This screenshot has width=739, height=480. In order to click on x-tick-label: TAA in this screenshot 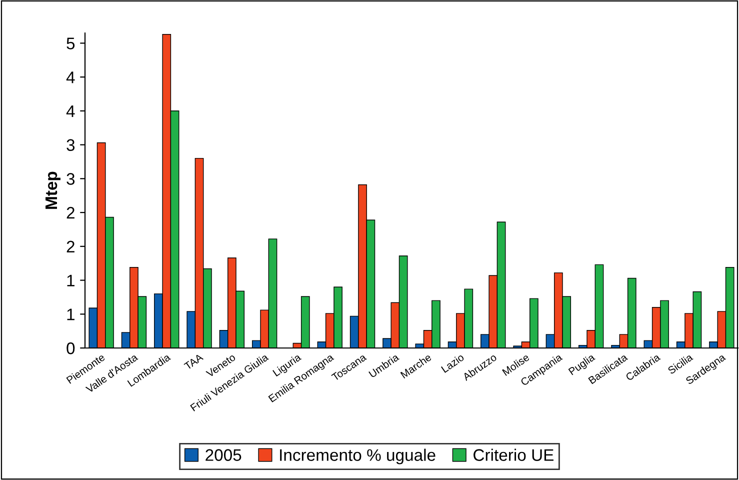, I will do `click(194, 361)`.